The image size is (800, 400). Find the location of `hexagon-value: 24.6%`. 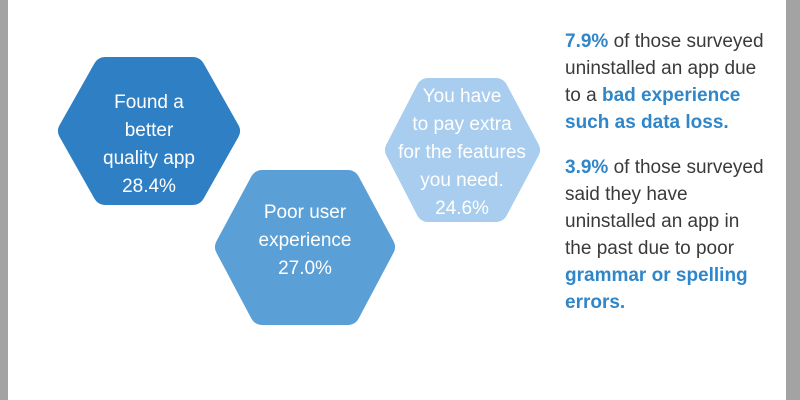

hexagon-value: 24.6% is located at coordinates (462, 208).